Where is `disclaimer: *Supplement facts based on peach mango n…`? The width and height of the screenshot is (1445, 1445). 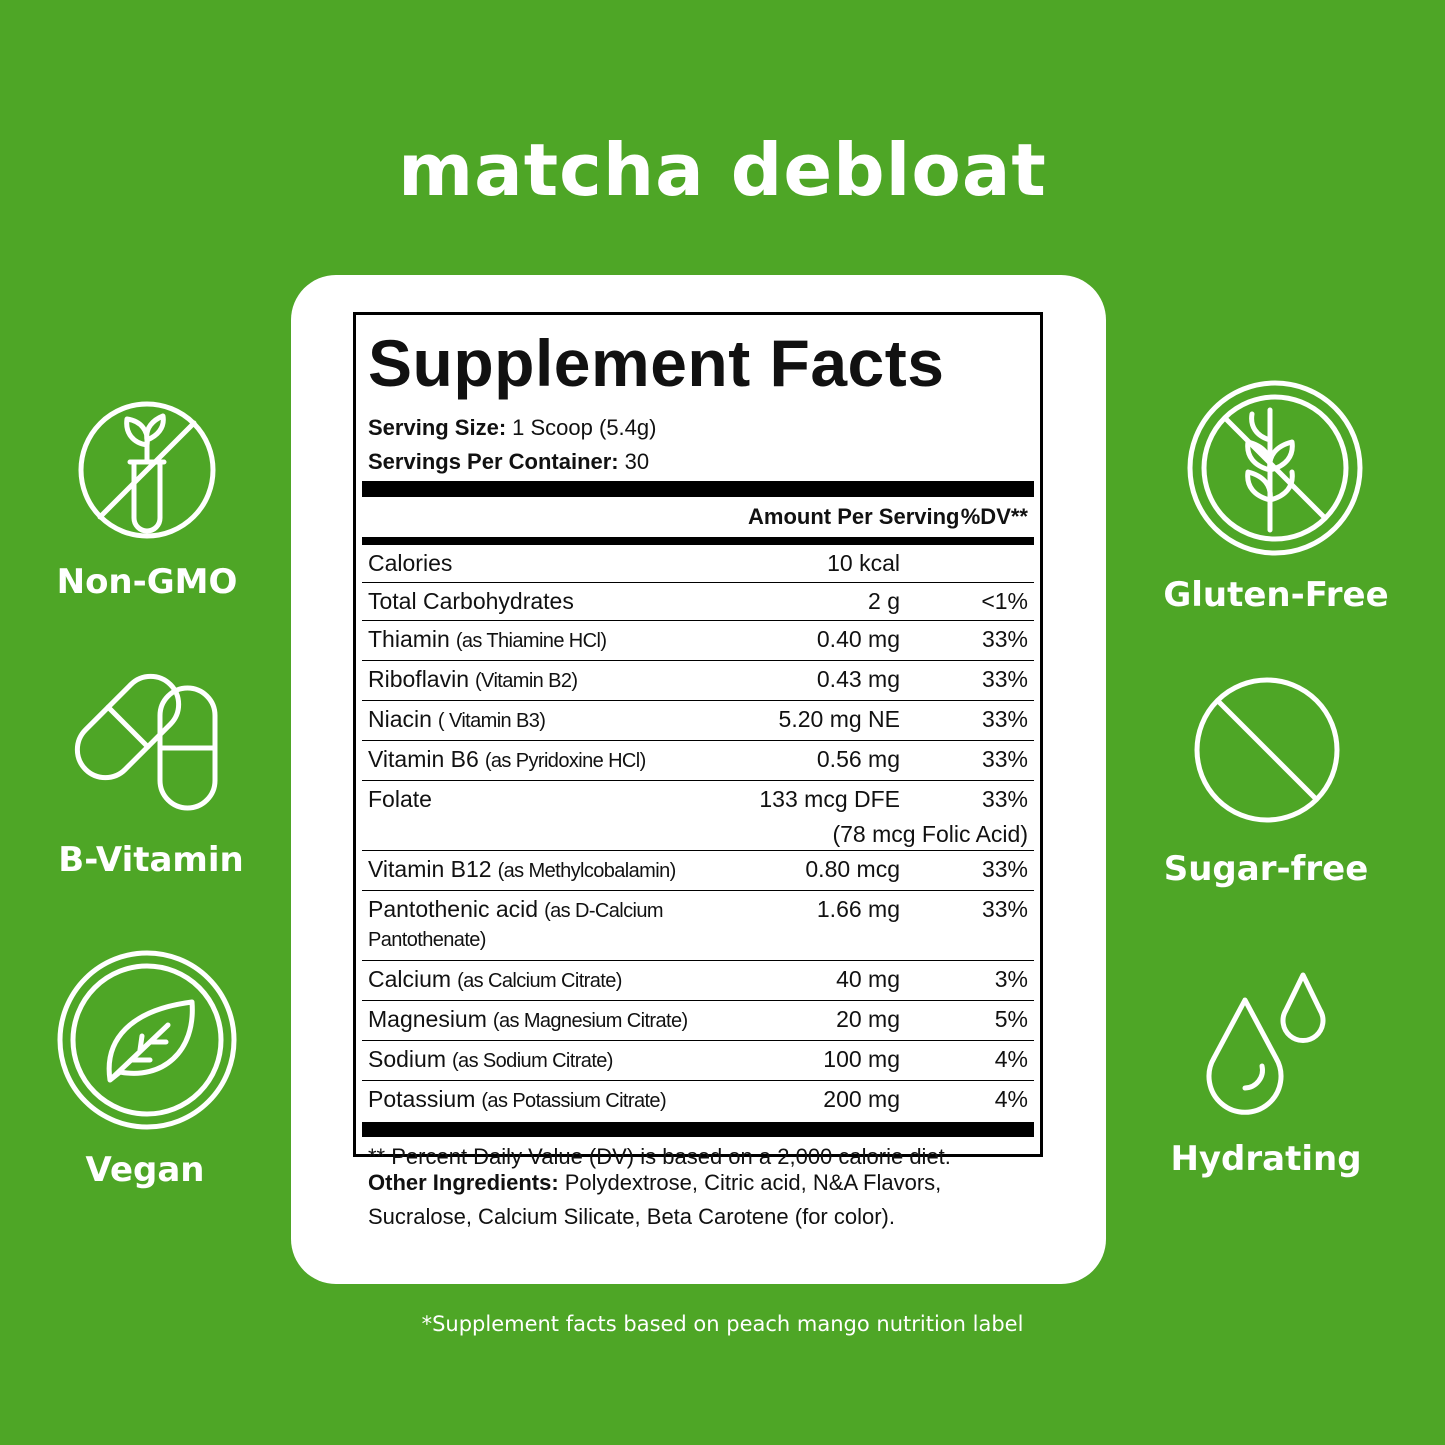 disclaimer: *Supplement facts based on peach mango n… is located at coordinates (722, 1324).